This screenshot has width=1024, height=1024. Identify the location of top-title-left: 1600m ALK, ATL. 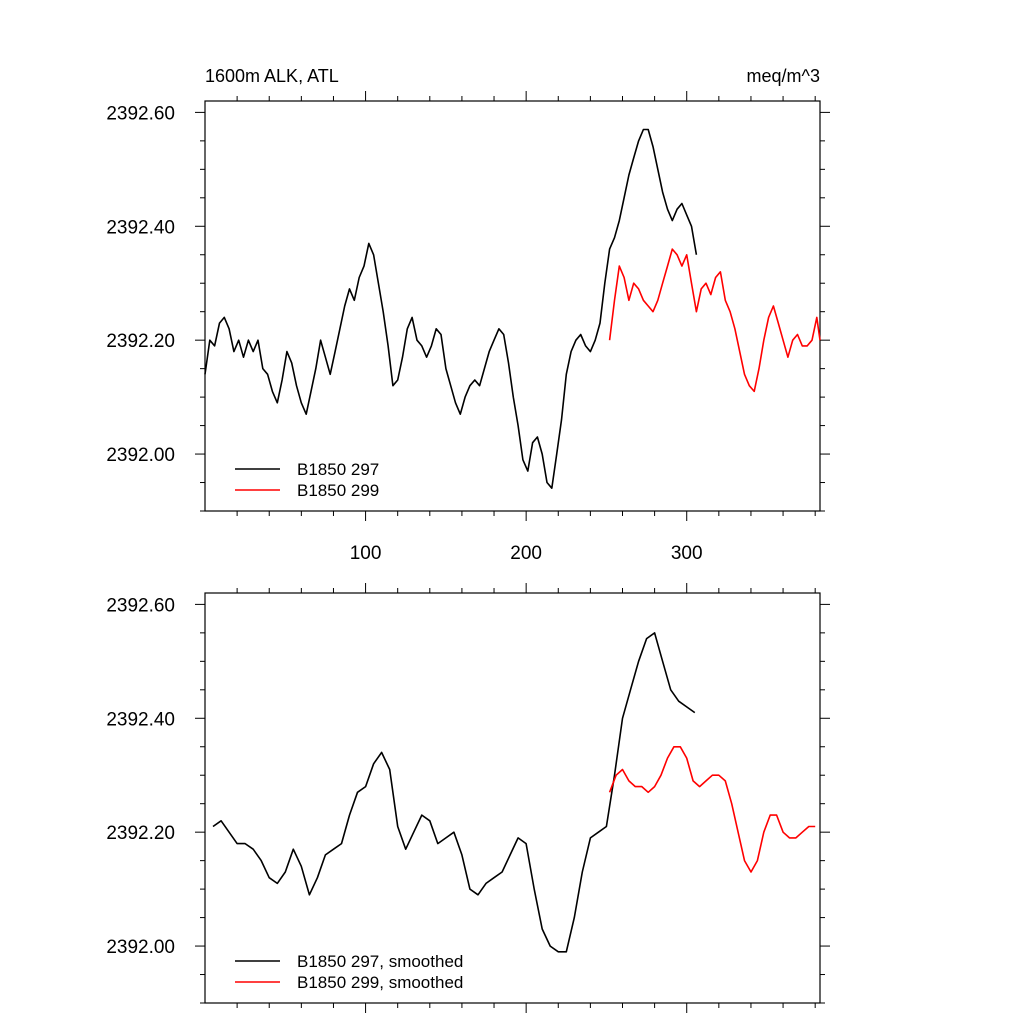
(272, 76).